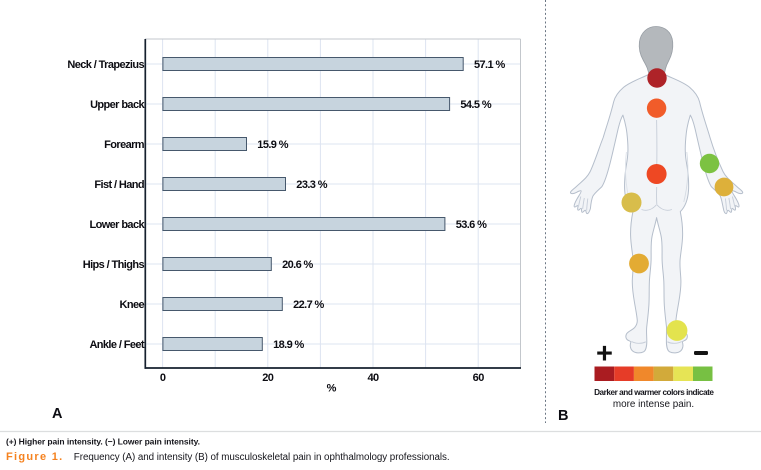  Describe the element at coordinates (105, 65) in the screenshot. I see `svg-text: Neck / Trapezius` at that location.